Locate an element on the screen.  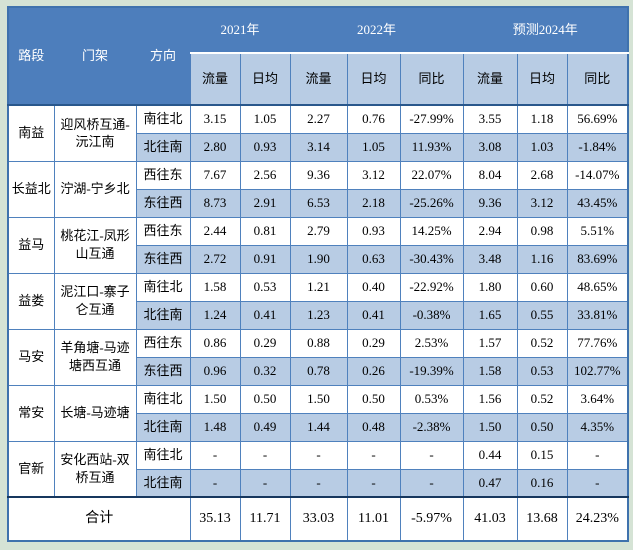
value-cell: 0.52 is located at coordinates (542, 343).